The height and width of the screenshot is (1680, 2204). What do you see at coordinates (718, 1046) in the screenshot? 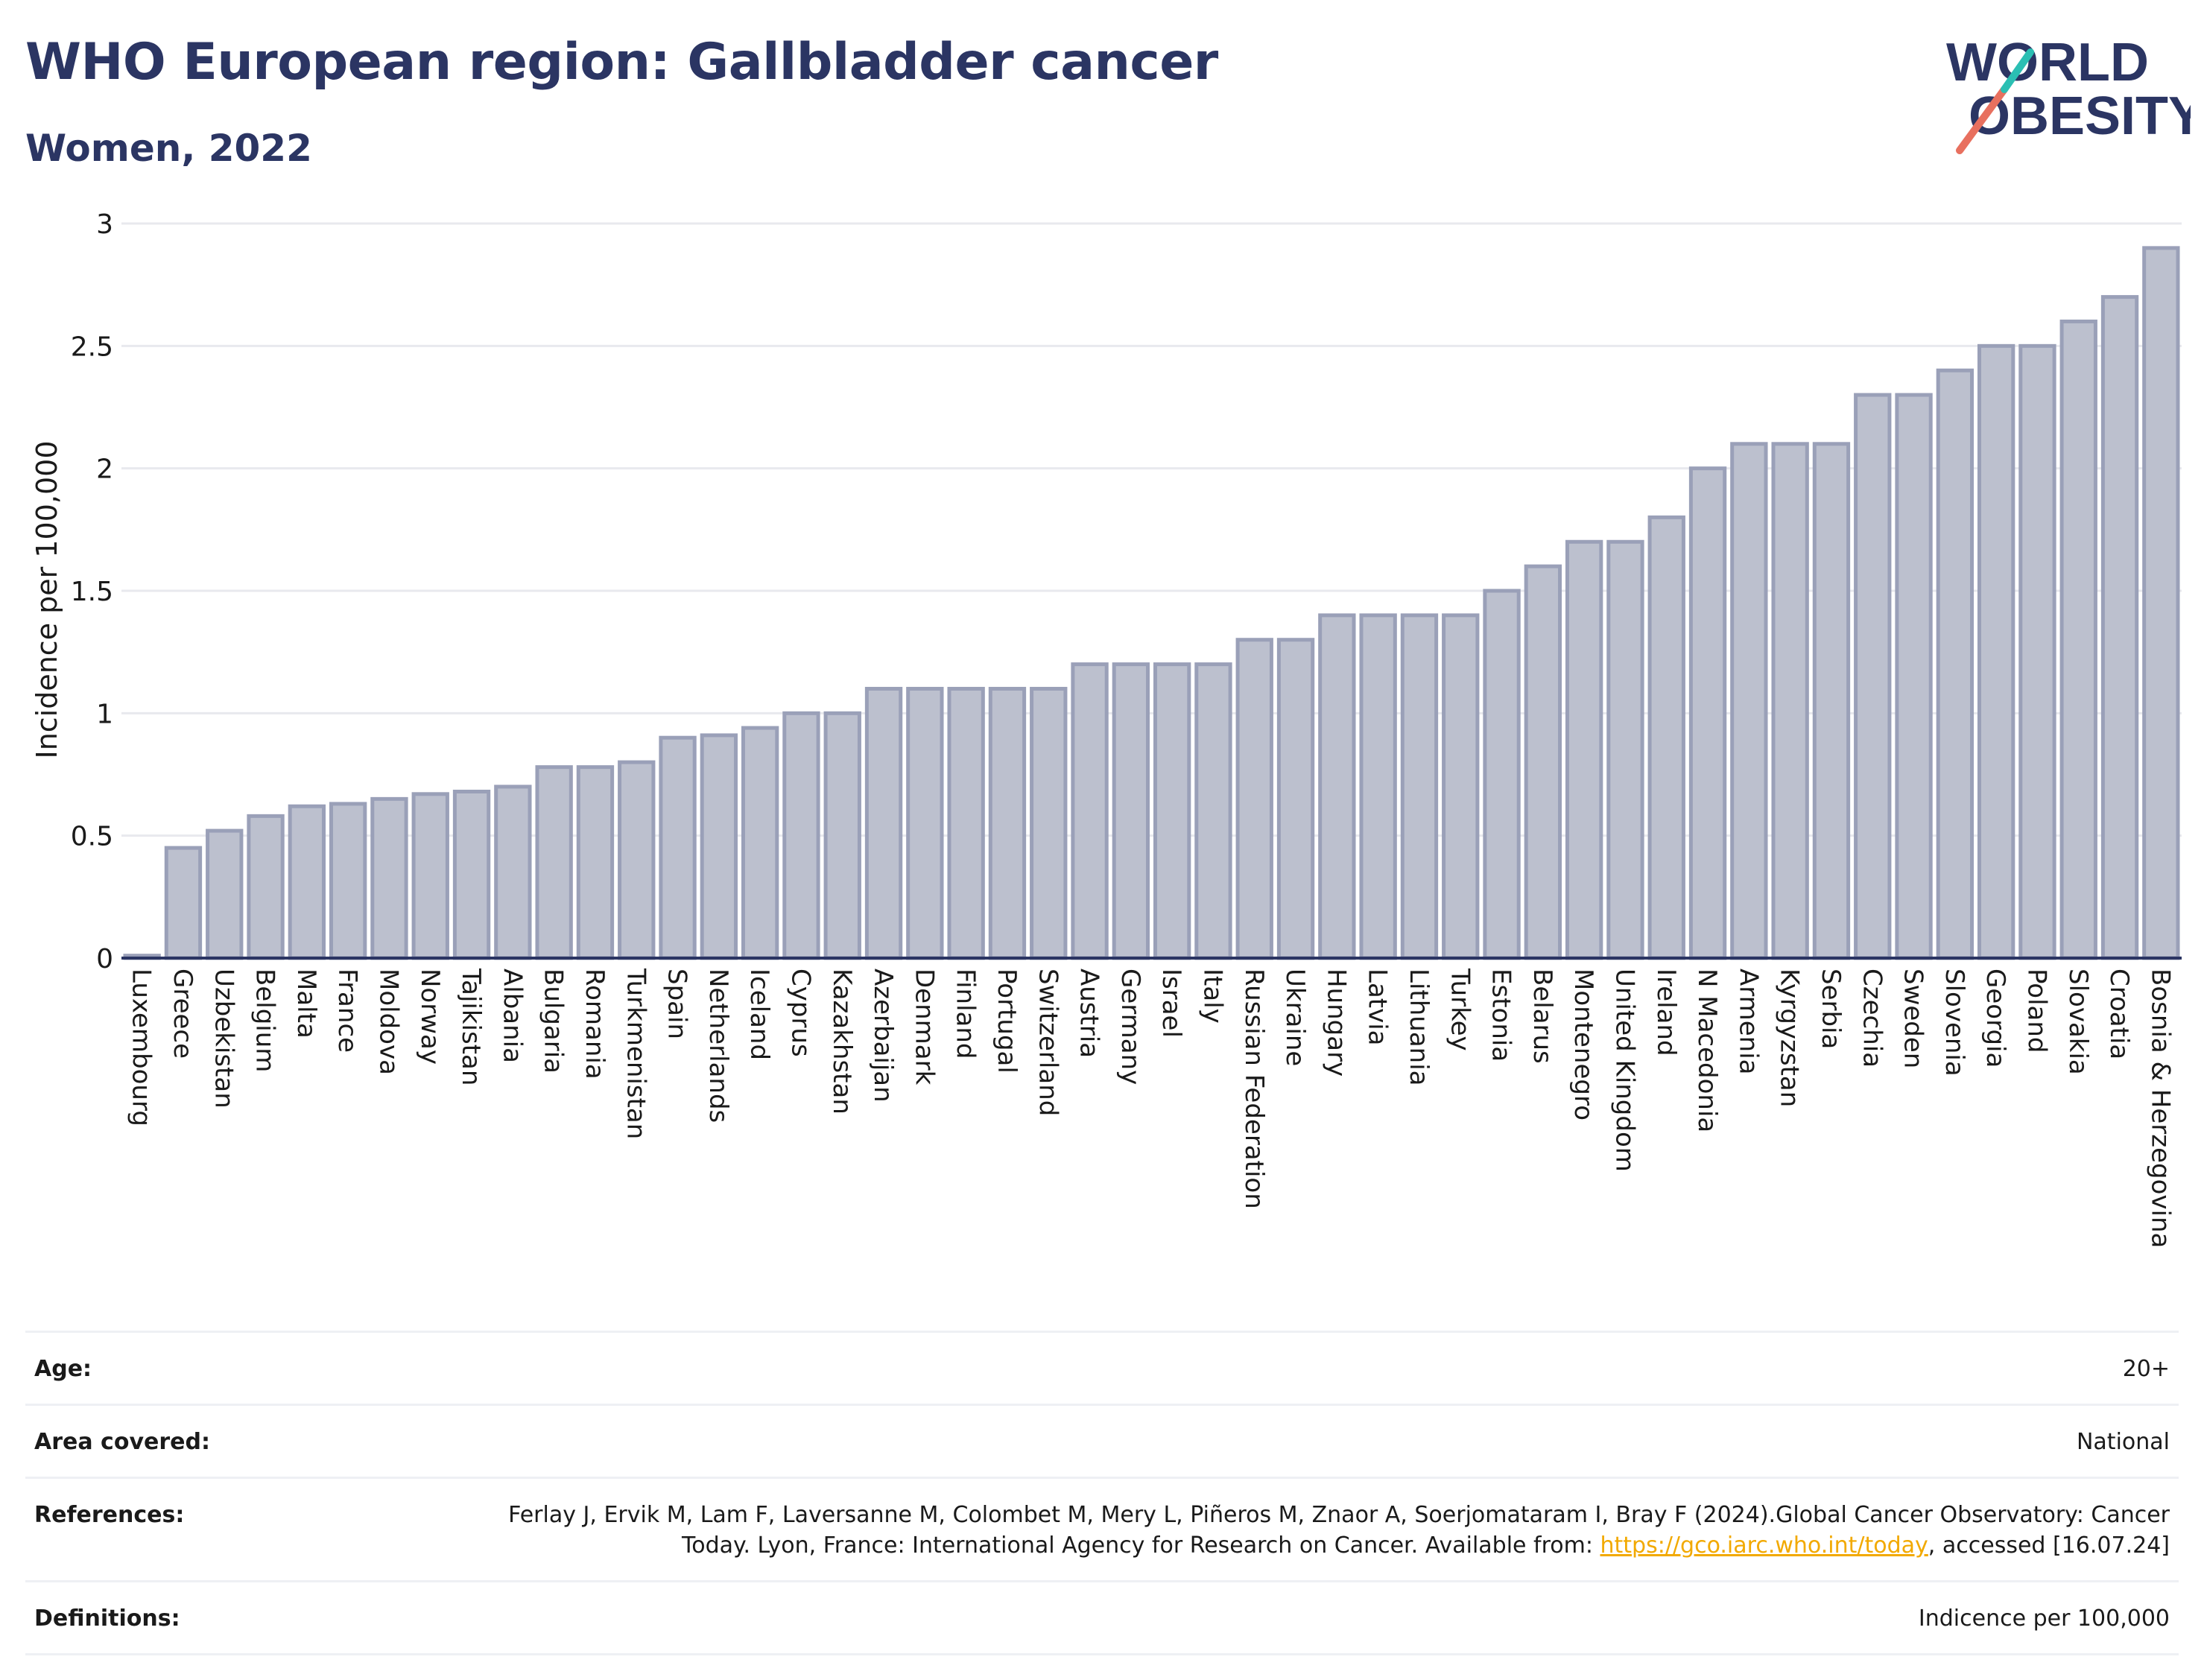
I see `x-tick-label: Netherlands` at bounding box center [718, 1046].